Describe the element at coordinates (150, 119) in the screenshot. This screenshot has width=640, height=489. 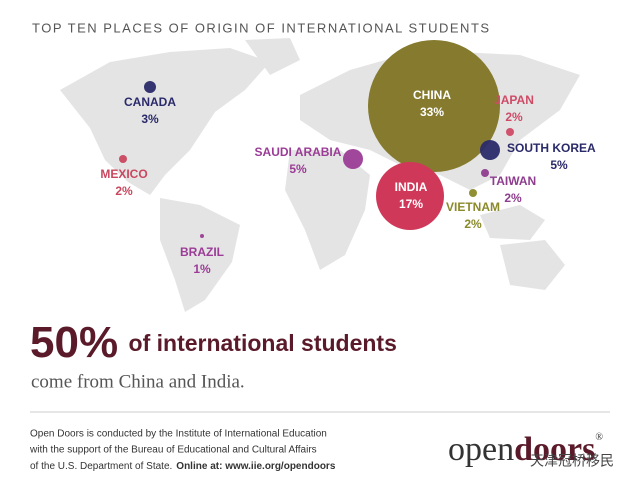
I see `country-share: 3%` at that location.